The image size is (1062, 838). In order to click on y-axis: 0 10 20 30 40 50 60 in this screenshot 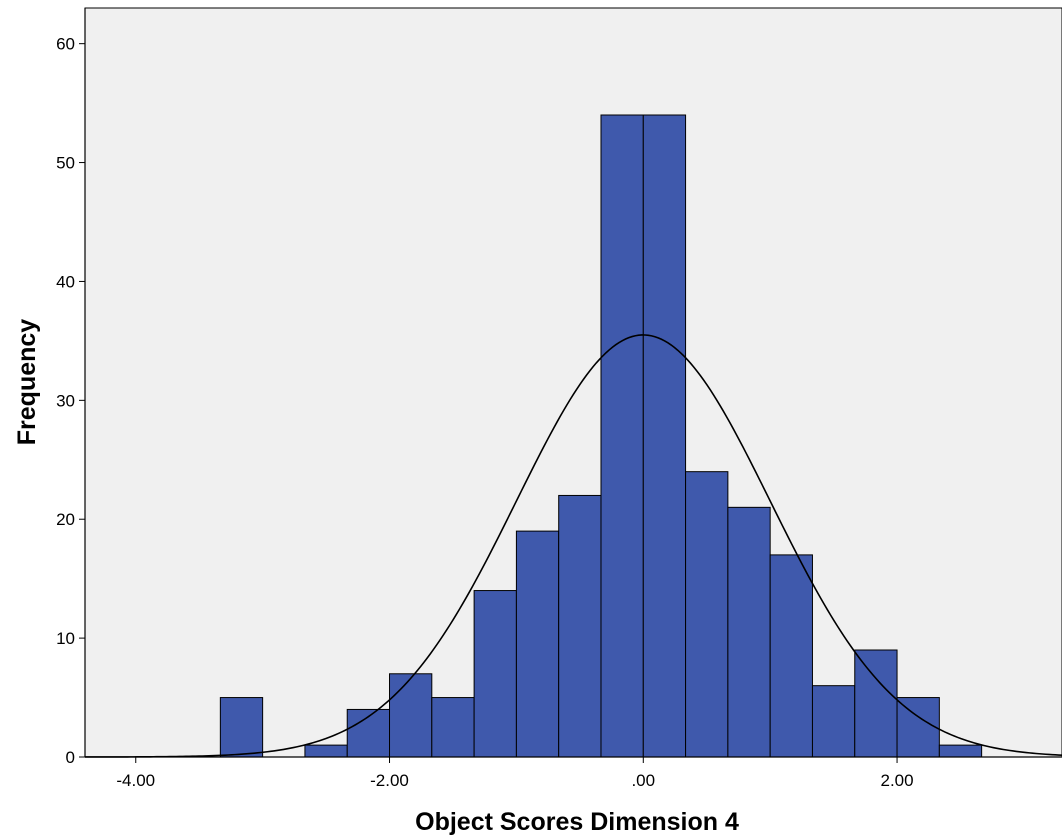, I will do `click(70, 401)`.